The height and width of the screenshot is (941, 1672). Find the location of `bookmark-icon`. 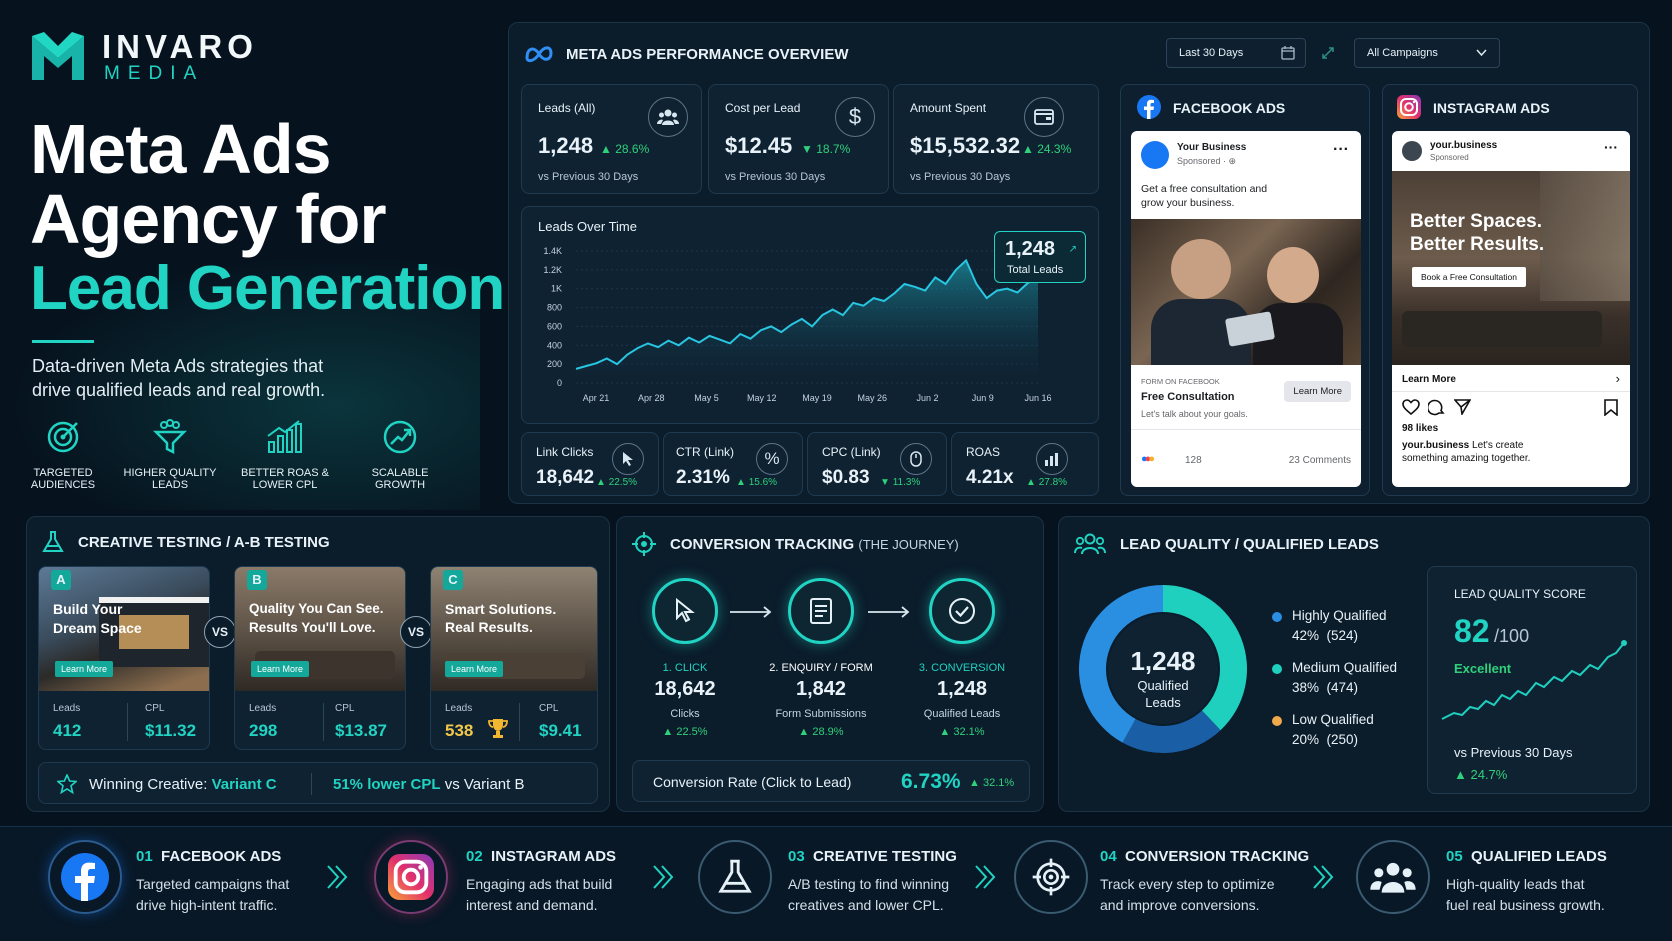

bookmark-icon is located at coordinates (1611, 407).